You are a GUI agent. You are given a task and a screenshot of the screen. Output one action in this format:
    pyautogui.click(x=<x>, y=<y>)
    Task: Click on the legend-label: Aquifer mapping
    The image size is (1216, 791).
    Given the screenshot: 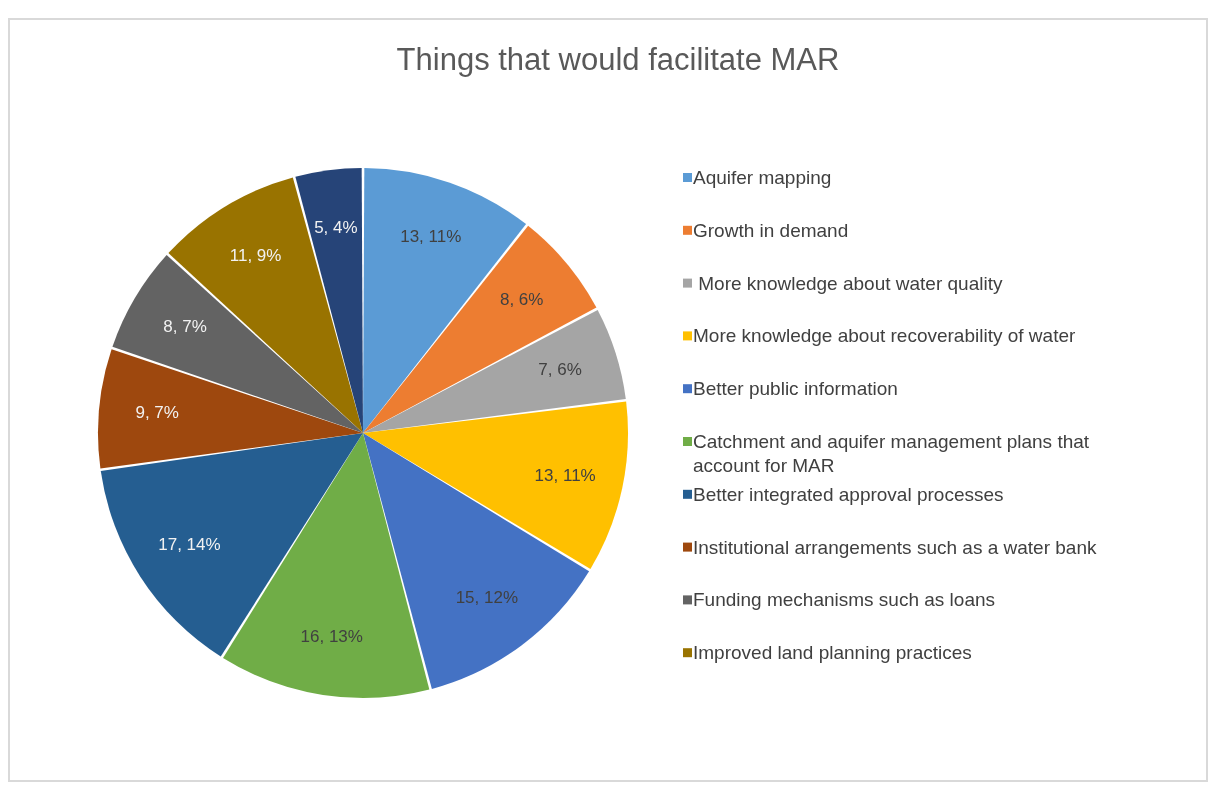 What is the action you would take?
    pyautogui.click(x=762, y=177)
    